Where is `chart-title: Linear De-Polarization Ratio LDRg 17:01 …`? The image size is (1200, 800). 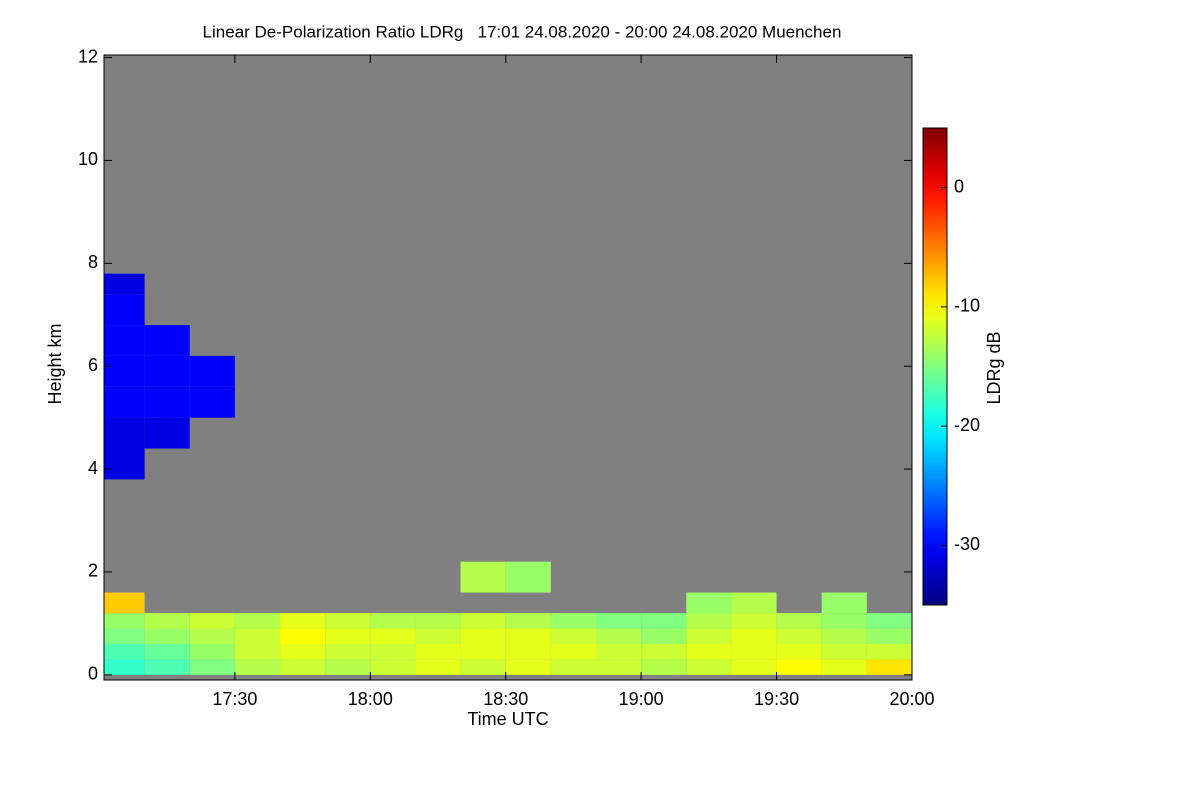 chart-title: Linear De-Polarization Ratio LDRg 17:01 … is located at coordinates (522, 31).